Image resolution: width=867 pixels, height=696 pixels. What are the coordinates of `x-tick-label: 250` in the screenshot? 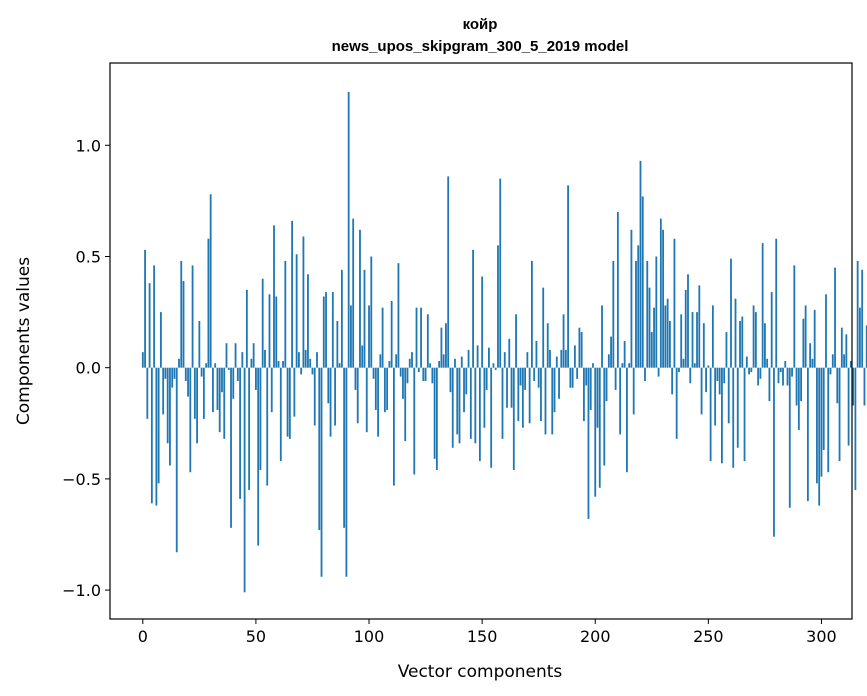 It's located at (708, 636).